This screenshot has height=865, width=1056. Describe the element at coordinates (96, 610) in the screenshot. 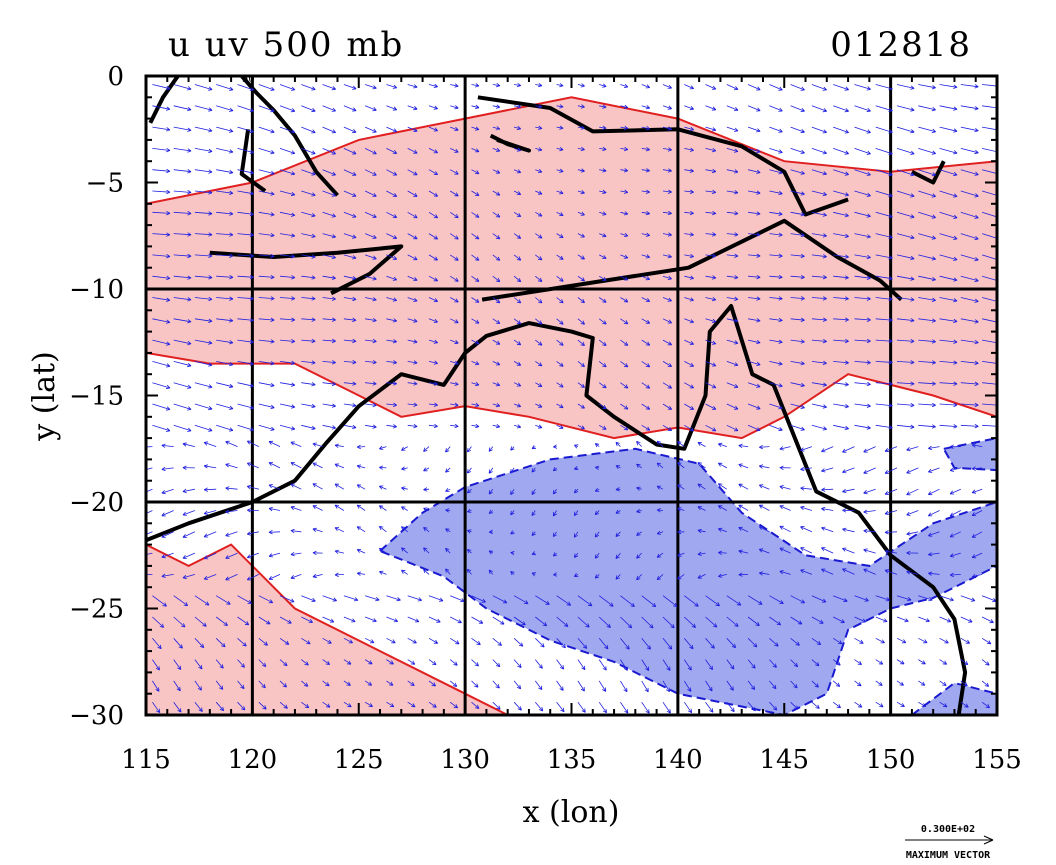

I see `y-tick-label: −25` at that location.